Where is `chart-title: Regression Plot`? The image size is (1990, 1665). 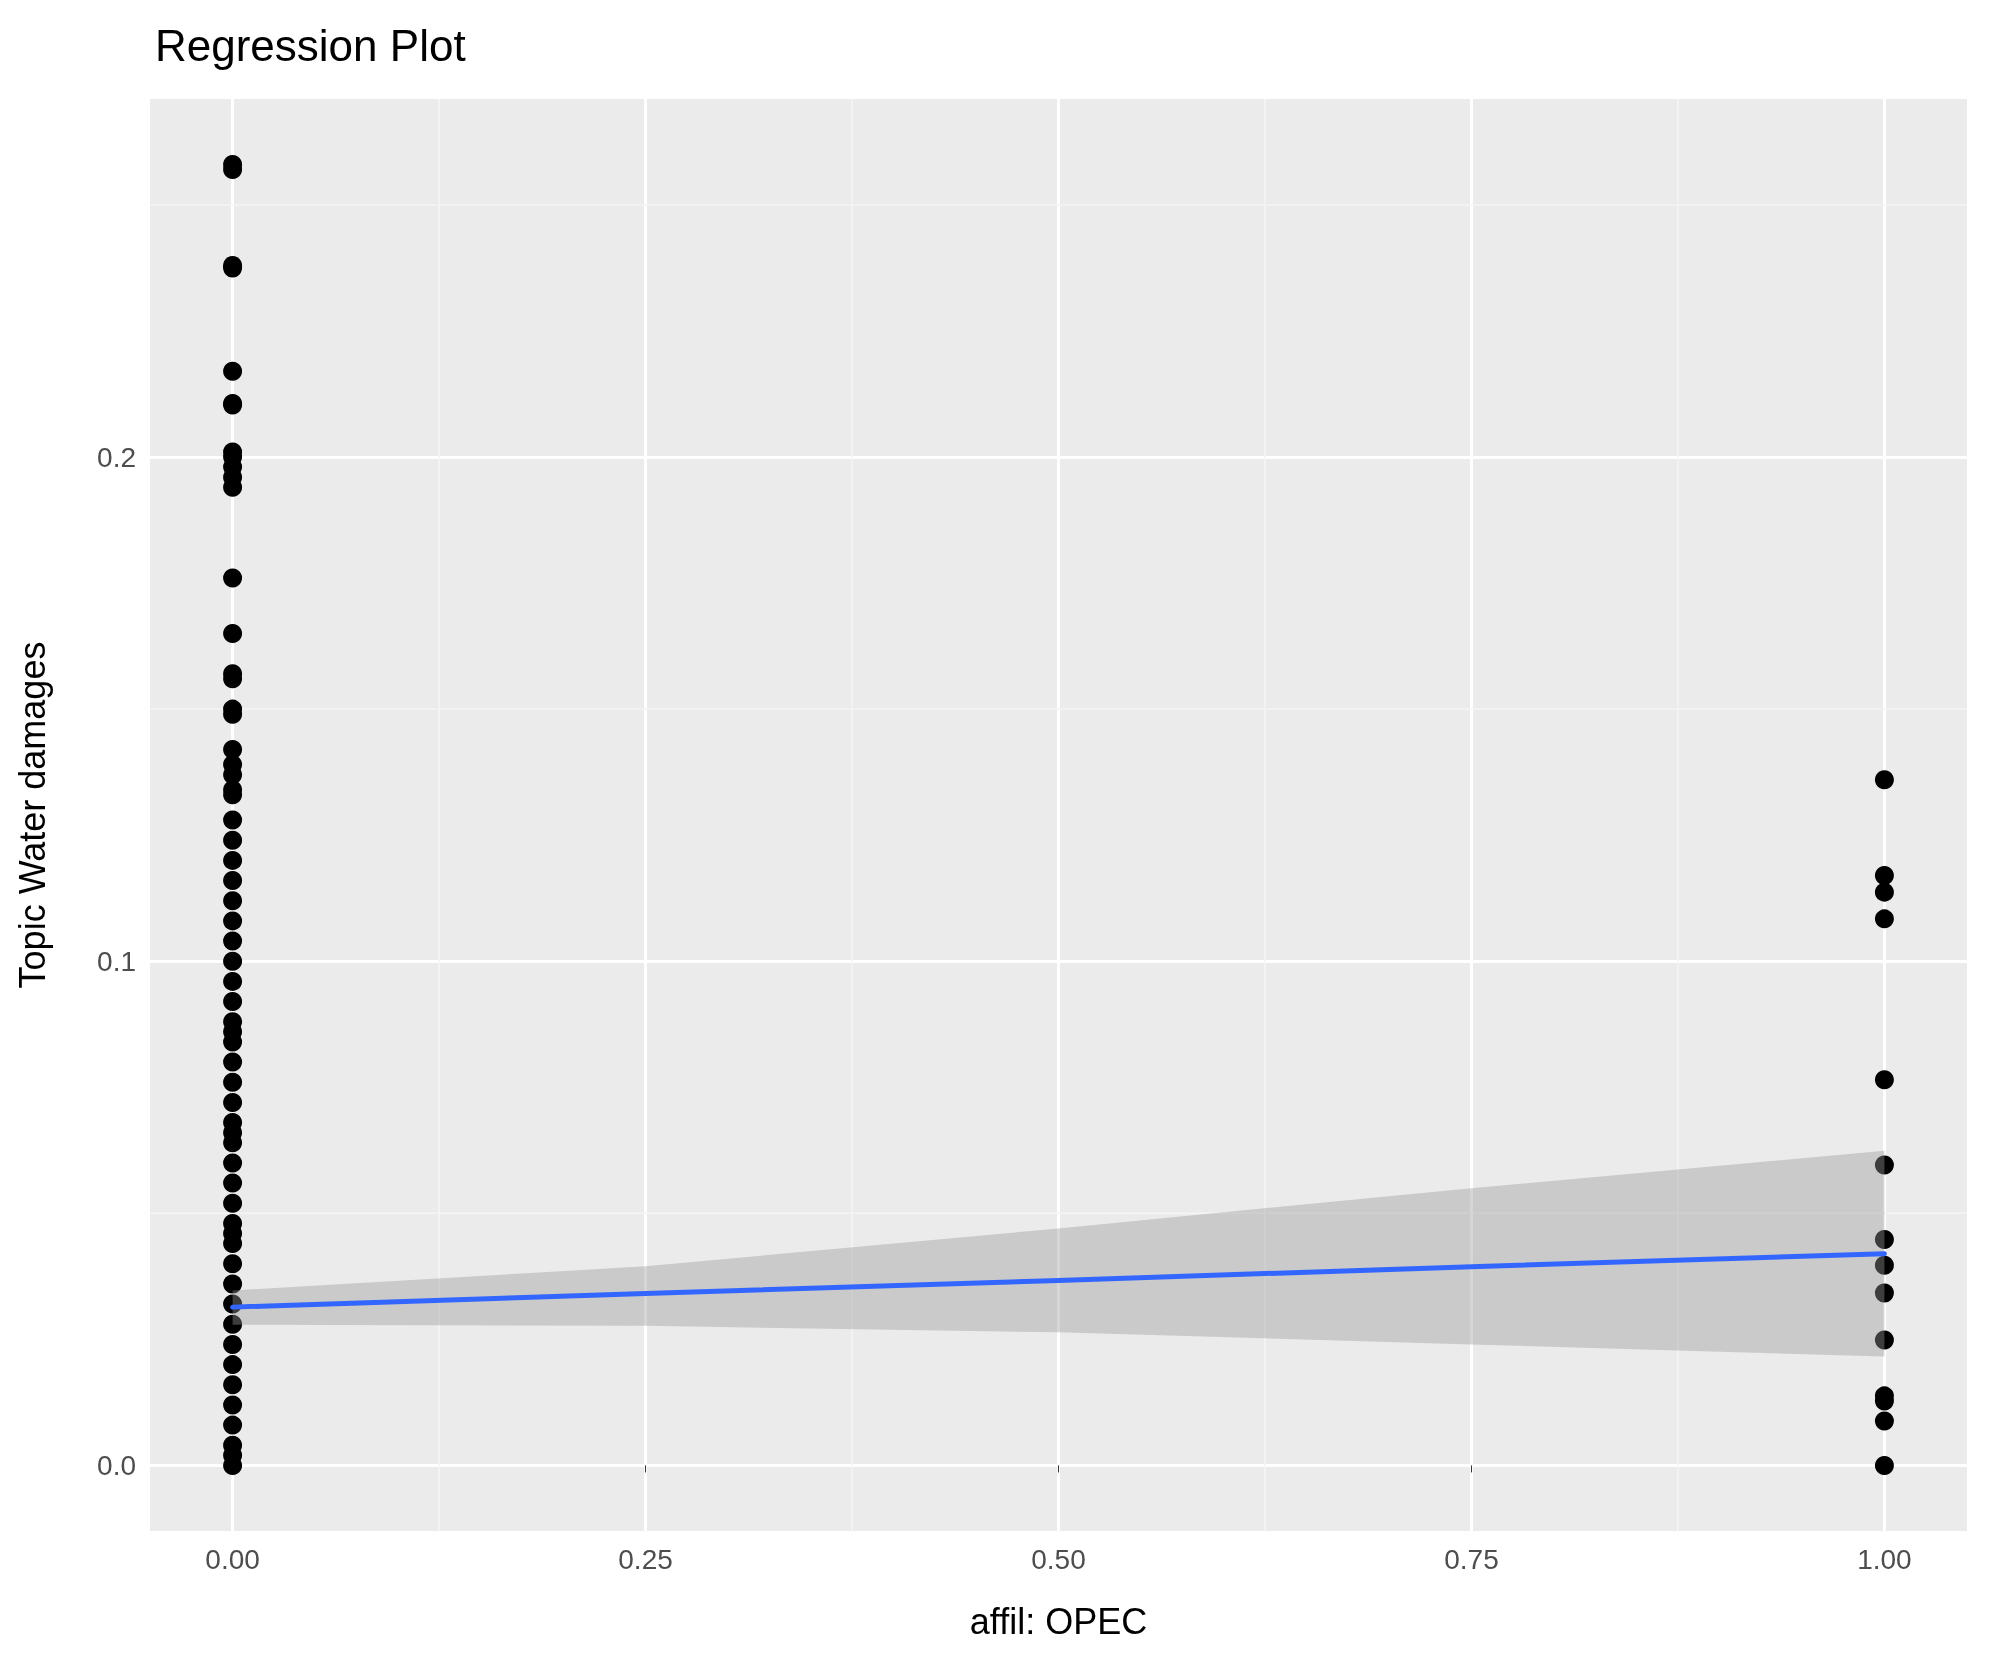 chart-title: Regression Plot is located at coordinates (310, 45).